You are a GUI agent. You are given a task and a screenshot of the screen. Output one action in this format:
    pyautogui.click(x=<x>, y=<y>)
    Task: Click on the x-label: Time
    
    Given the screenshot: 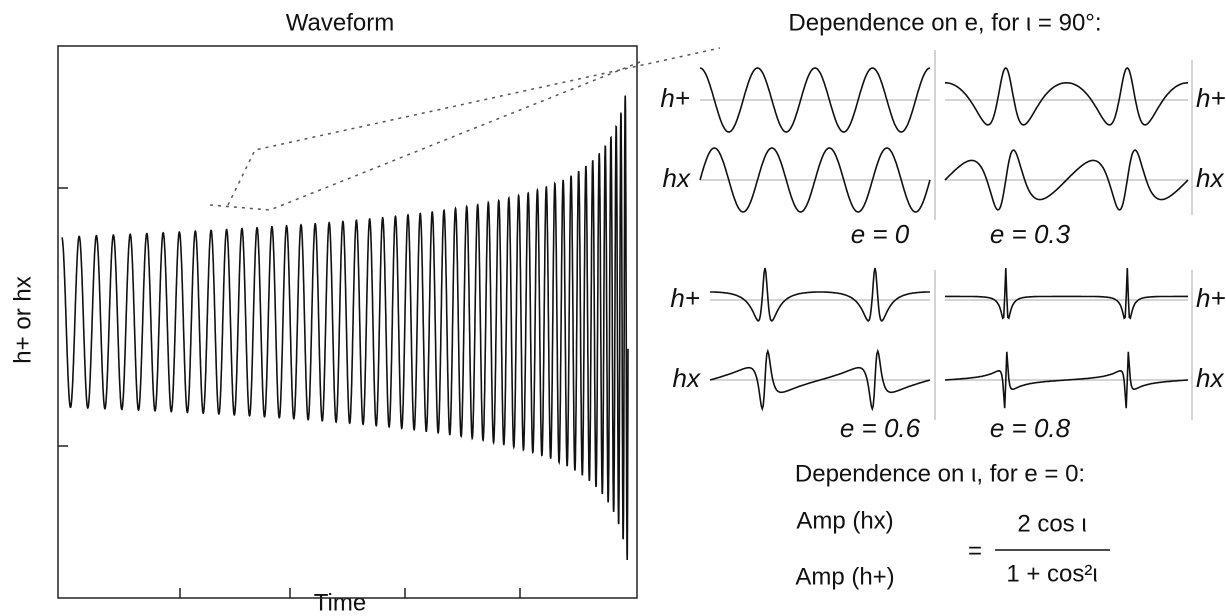 What is the action you would take?
    pyautogui.click(x=340, y=602)
    